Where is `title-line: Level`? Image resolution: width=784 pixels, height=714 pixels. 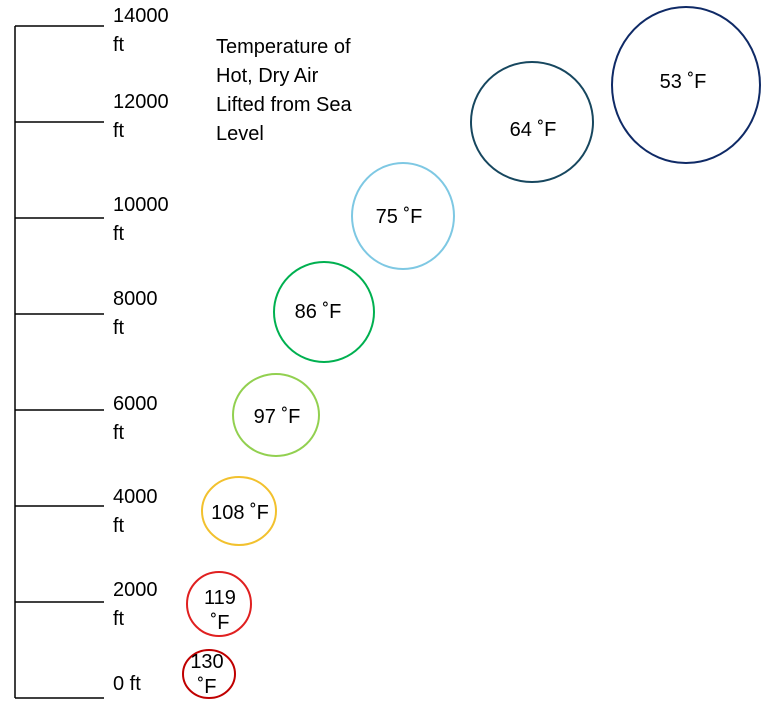 title-line: Level is located at coordinates (240, 134).